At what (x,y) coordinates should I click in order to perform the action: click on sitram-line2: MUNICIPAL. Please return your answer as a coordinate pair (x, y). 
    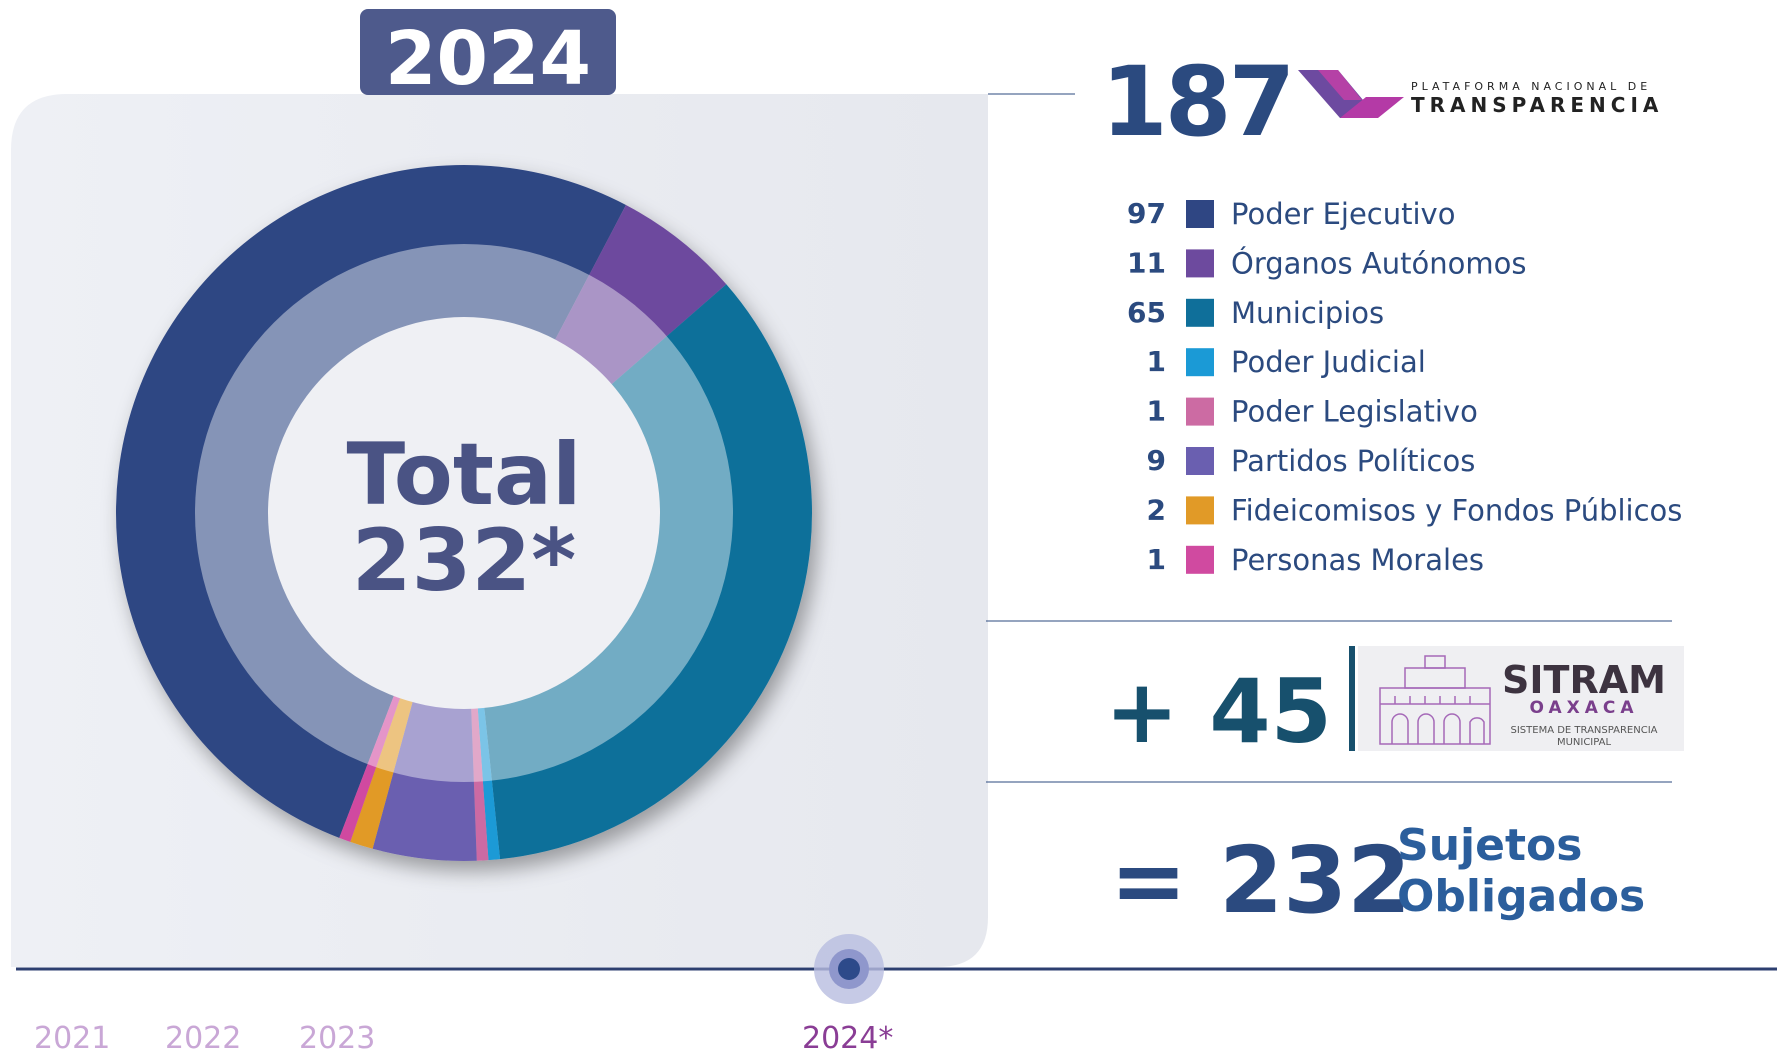
    Looking at the image, I should click on (1584, 742).